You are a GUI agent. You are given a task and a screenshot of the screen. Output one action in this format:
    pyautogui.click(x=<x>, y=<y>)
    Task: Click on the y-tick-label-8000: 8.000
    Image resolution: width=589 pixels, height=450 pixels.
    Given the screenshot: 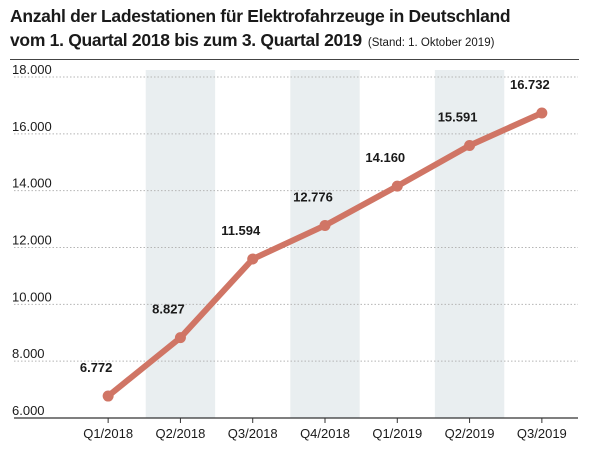 What is the action you would take?
    pyautogui.click(x=28, y=353)
    